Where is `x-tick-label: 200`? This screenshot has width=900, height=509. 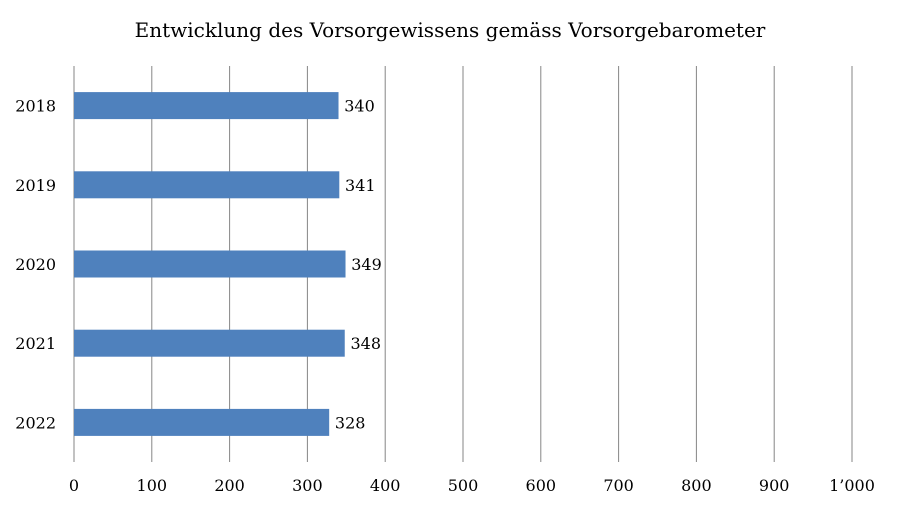 x-tick-label: 200 is located at coordinates (229, 485).